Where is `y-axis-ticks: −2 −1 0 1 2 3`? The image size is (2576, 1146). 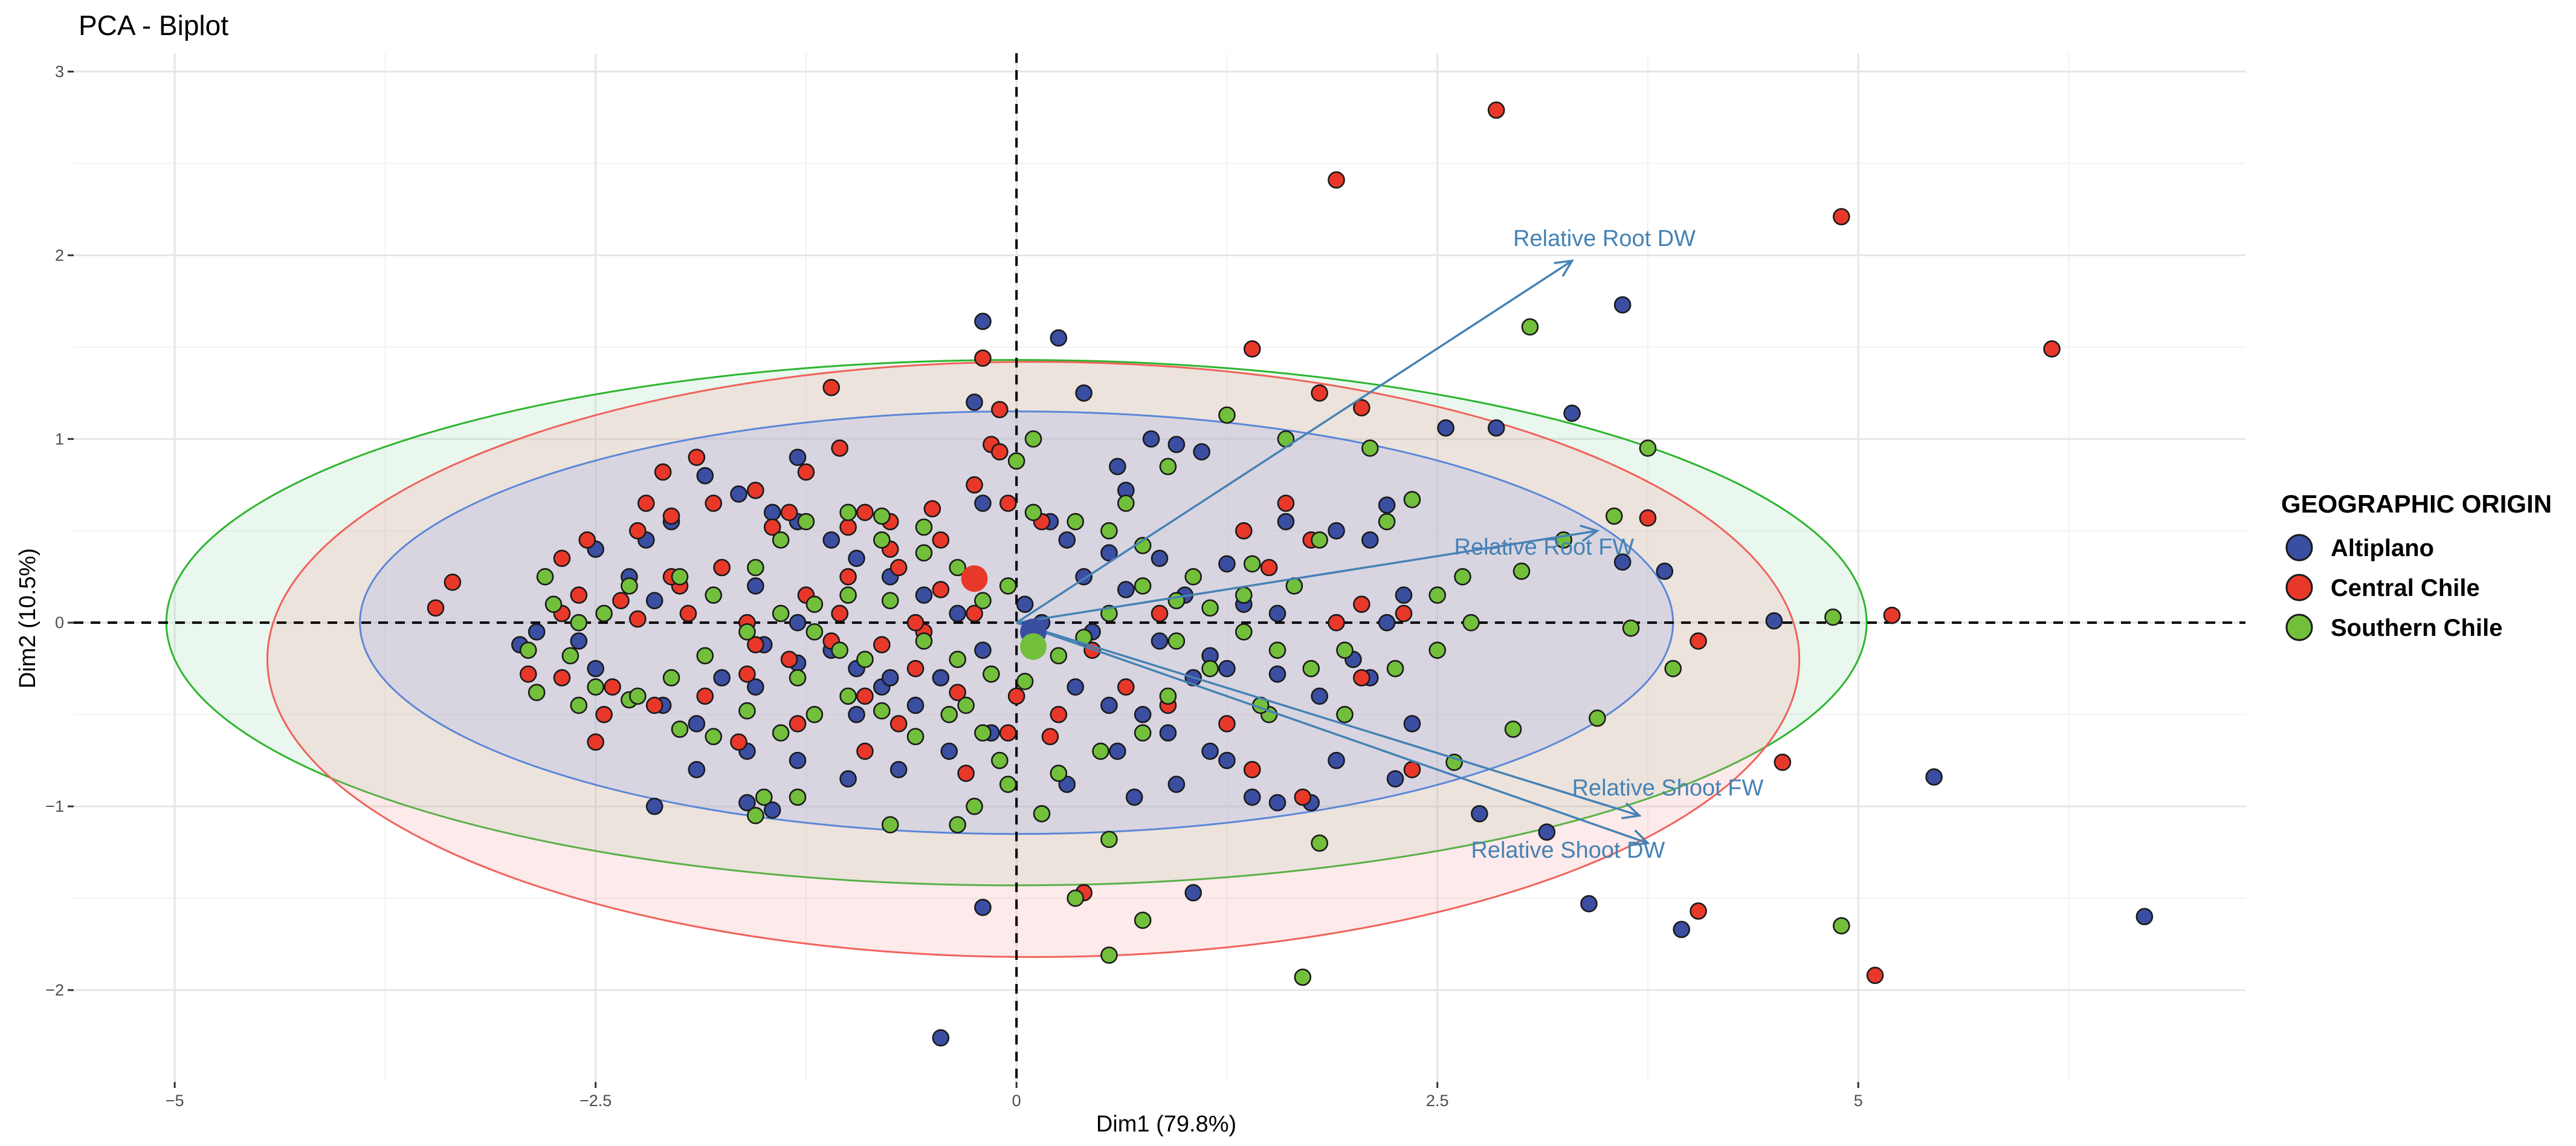 y-axis-ticks: −2 −1 0 1 2 3 is located at coordinates (60, 530).